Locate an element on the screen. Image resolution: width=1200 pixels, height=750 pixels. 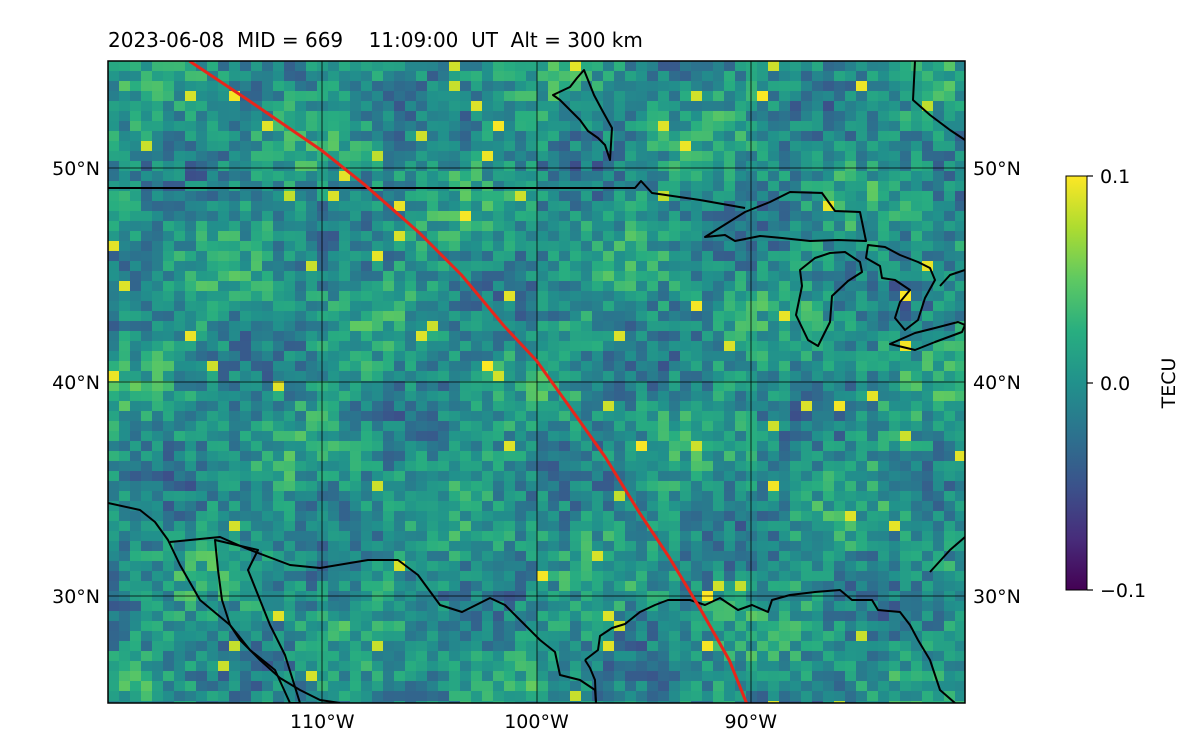
lon-ticks-bottom: 110°W 100°W 90°W is located at coordinates (533, 722).